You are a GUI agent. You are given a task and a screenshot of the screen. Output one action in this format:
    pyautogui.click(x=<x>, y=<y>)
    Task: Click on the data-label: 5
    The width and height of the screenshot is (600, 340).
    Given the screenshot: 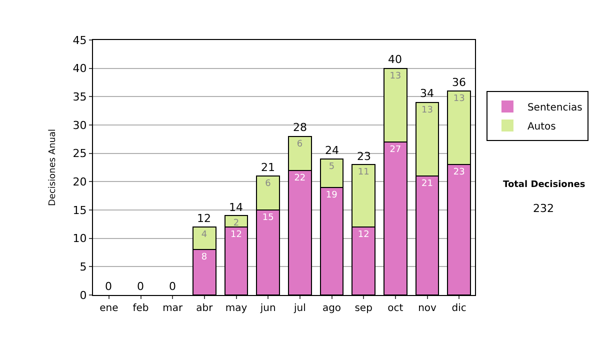 What is the action you would take?
    pyautogui.click(x=331, y=167)
    